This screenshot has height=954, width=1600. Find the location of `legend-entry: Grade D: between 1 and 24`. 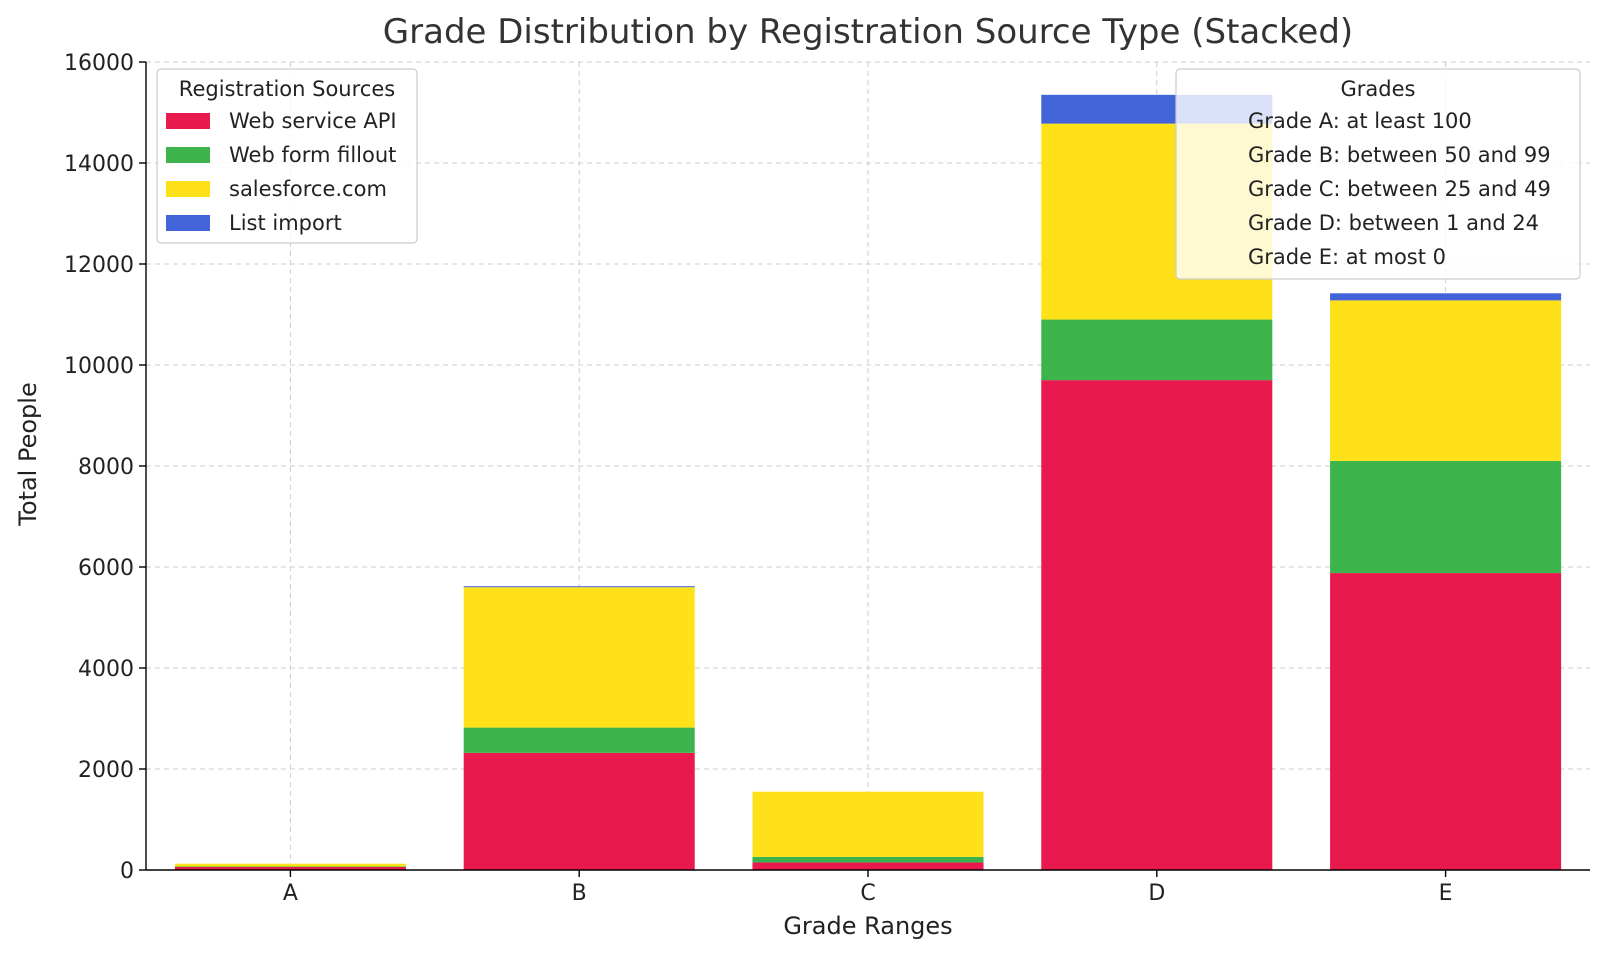

legend-entry: Grade D: between 1 and 24 is located at coordinates (1393, 223).